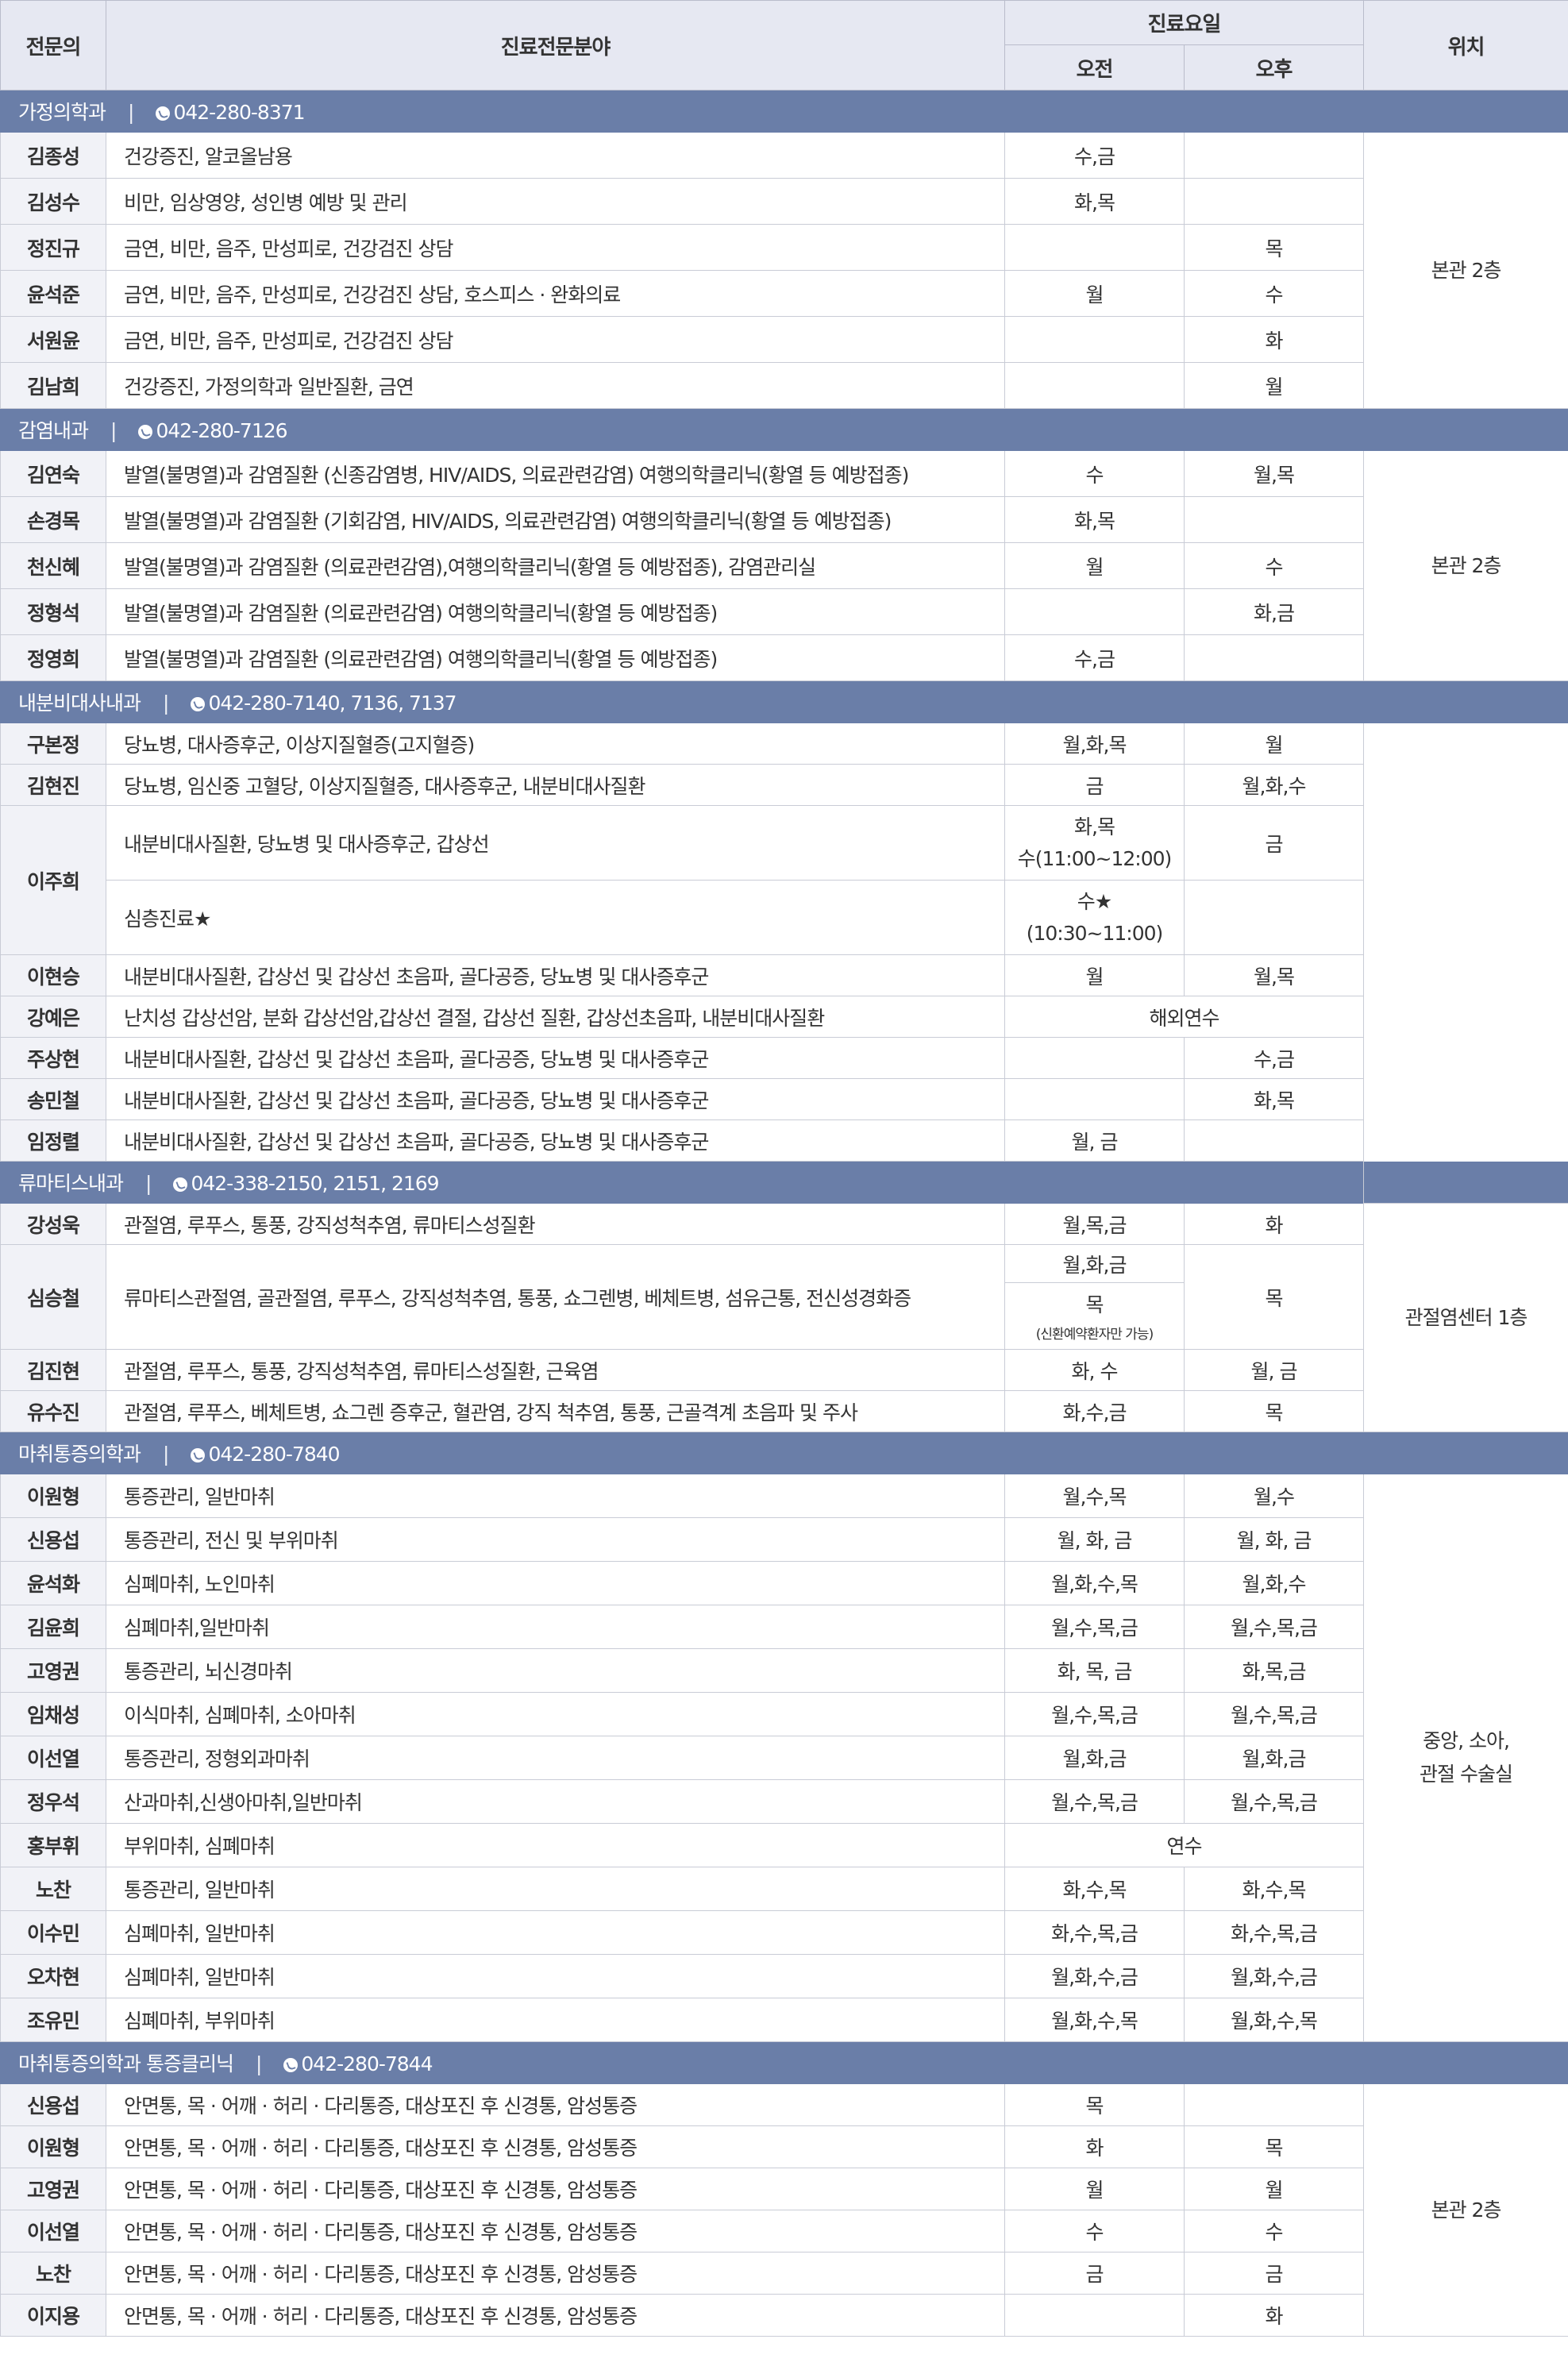 The image size is (1568, 2370). I want to click on doctor-name: 심승철, so click(53, 1297).